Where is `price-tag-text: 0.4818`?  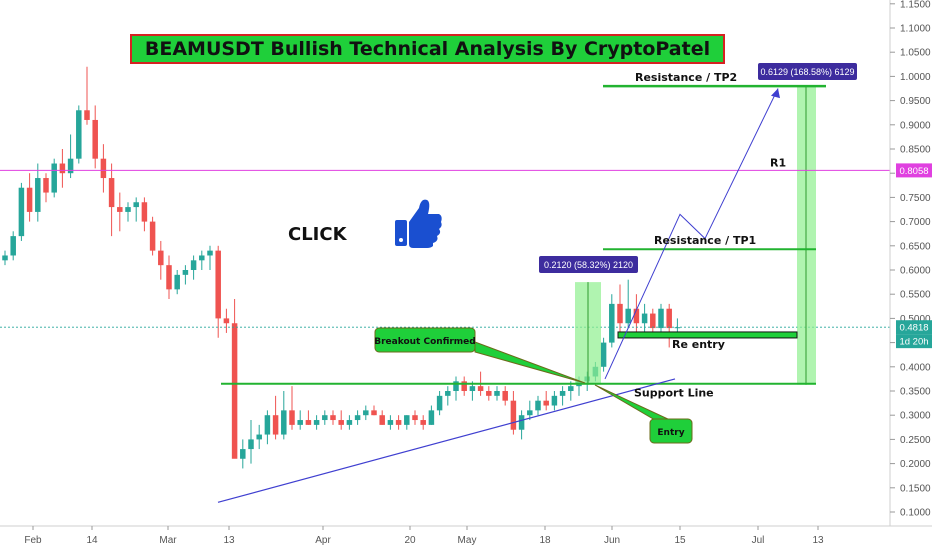
price-tag-text: 0.4818 is located at coordinates (913, 328).